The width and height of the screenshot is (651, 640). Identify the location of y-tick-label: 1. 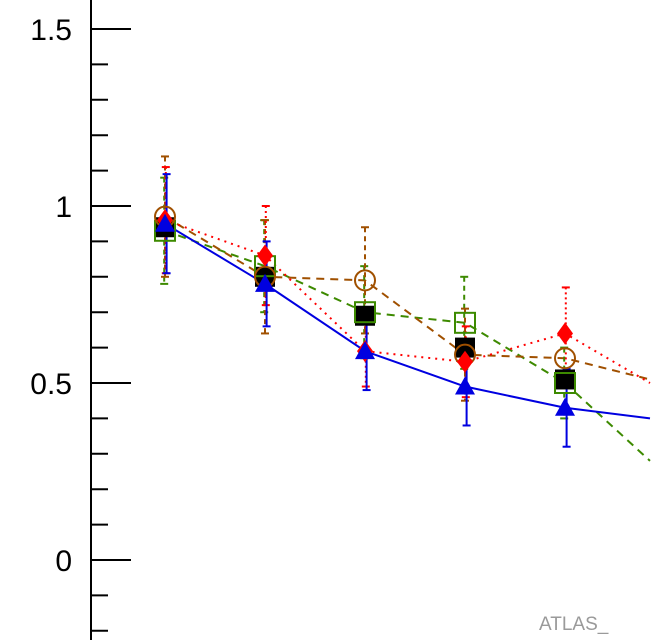
(63, 207).